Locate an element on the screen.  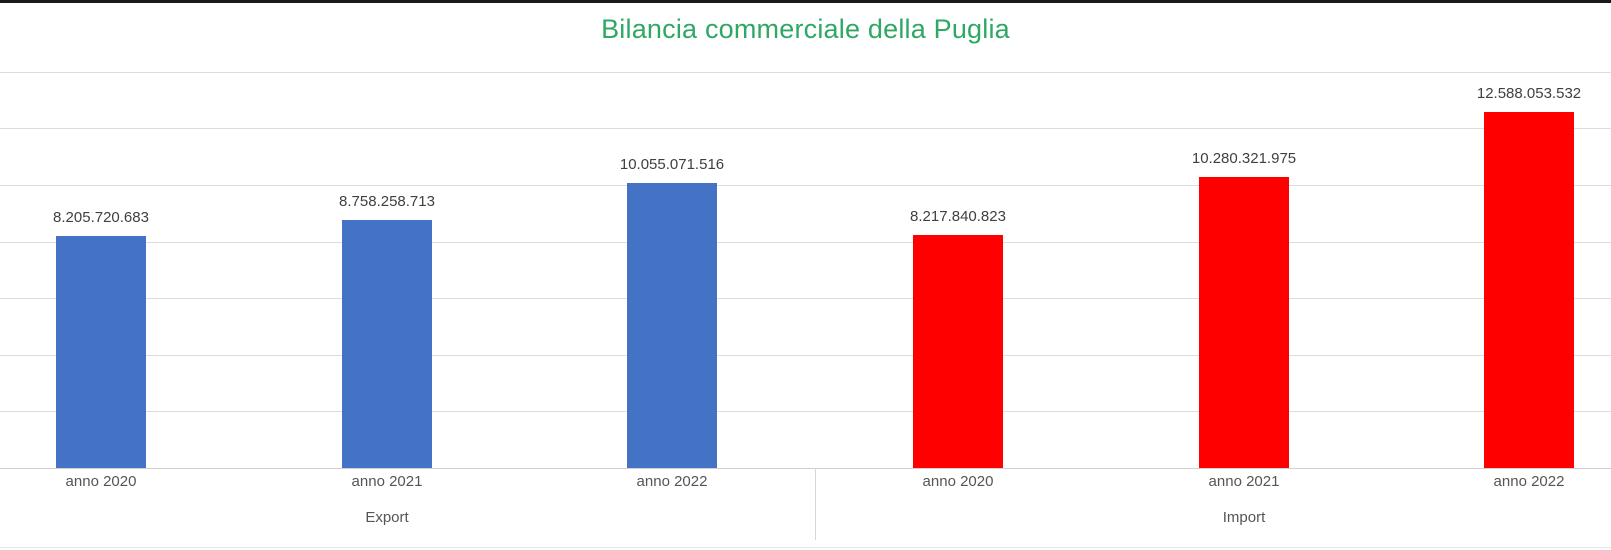
chart-title-text: Bilancia commerciale della Puglia is located at coordinates (805, 29).